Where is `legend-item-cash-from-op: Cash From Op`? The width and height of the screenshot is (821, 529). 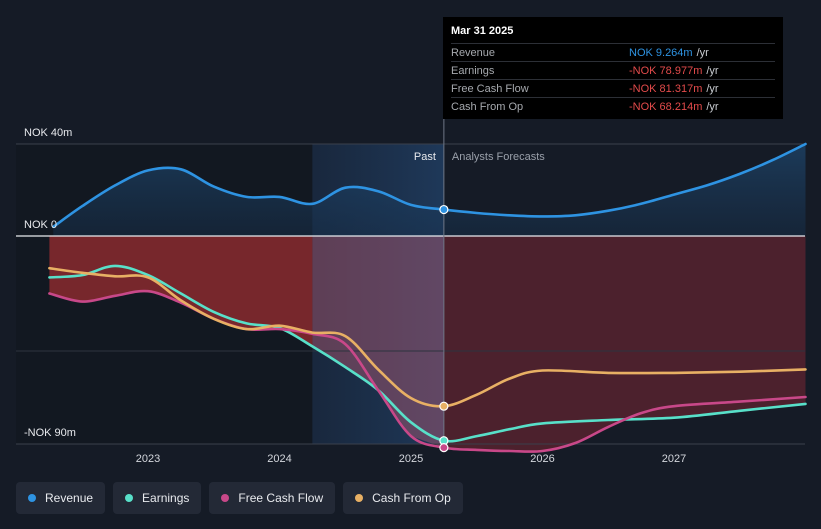 legend-item-cash-from-op: Cash From Op is located at coordinates (403, 498).